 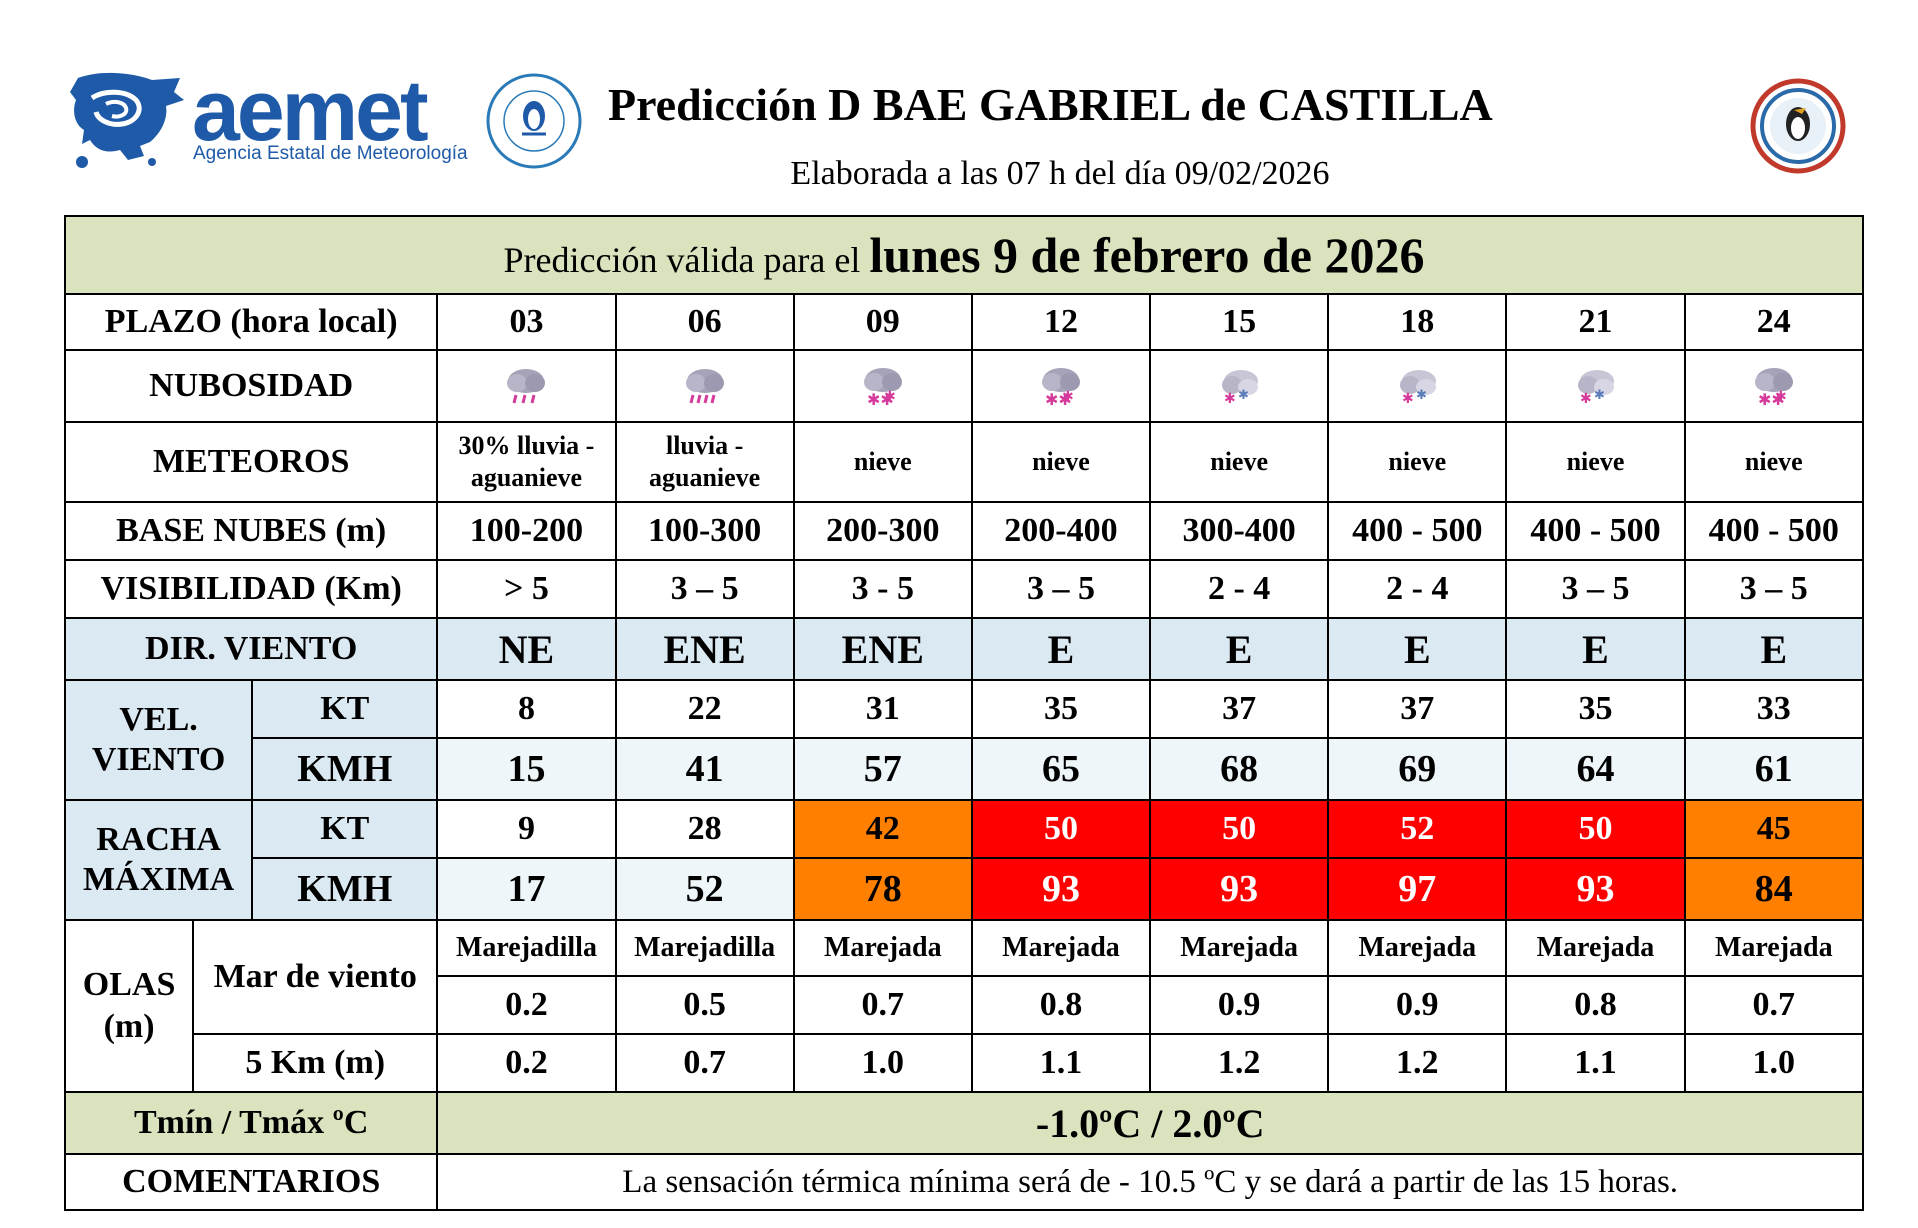 What do you see at coordinates (882, 829) in the screenshot?
I see `racha-kt-cell: 42` at bounding box center [882, 829].